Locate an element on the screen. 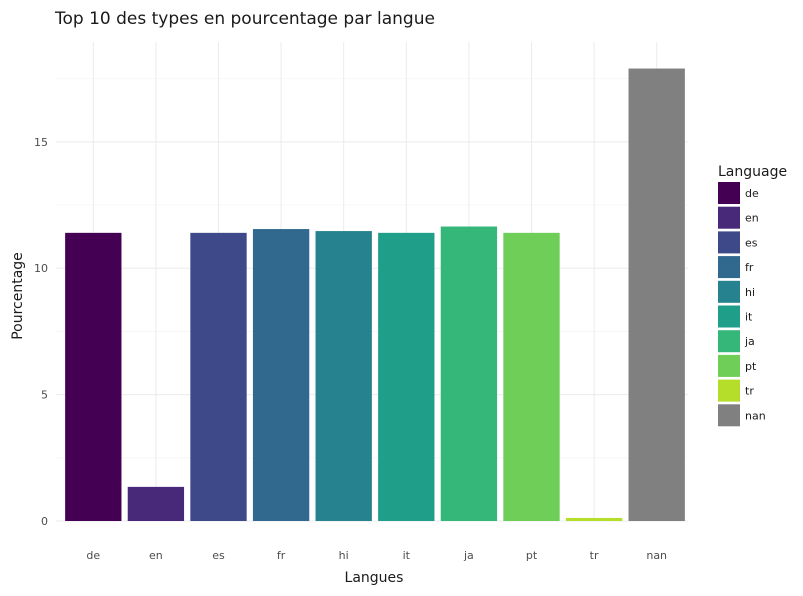  y-tick-label: 10 is located at coordinates (41, 268).